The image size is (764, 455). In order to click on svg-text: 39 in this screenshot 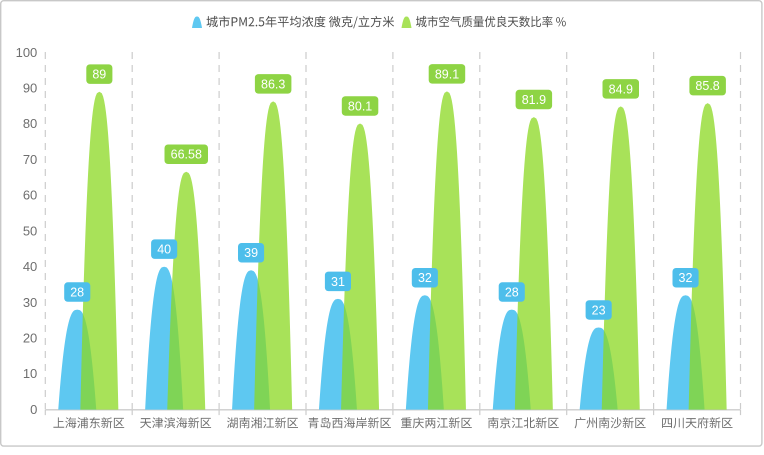, I will do `click(251, 253)`.